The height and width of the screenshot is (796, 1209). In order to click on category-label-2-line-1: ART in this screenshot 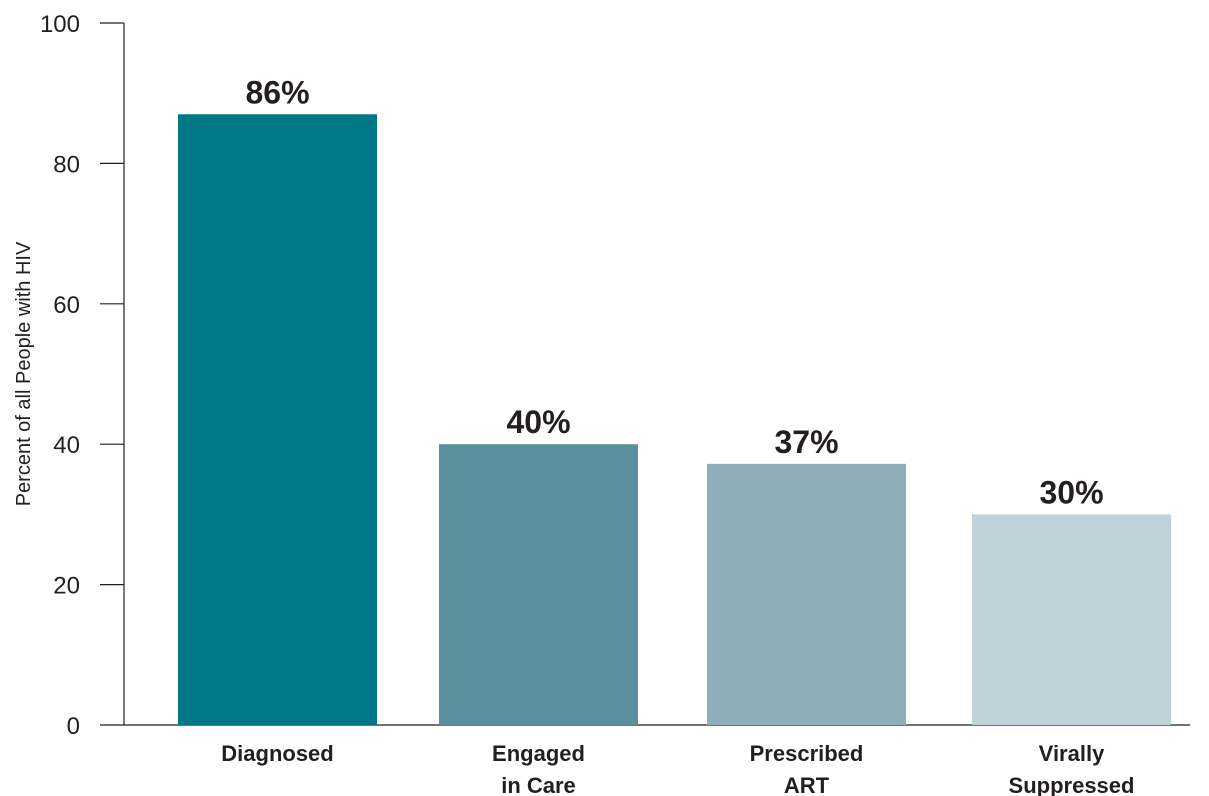, I will do `click(807, 784)`.